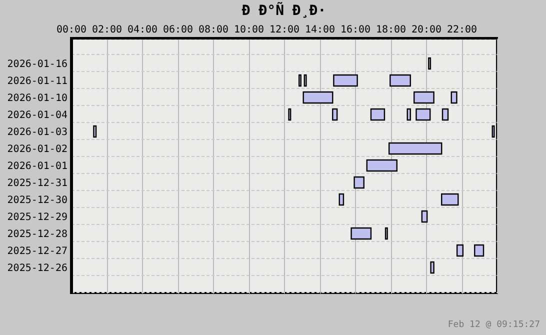 The width and height of the screenshot is (546, 335). I want to click on y-tick-label: 2026-01-02, so click(37, 149).